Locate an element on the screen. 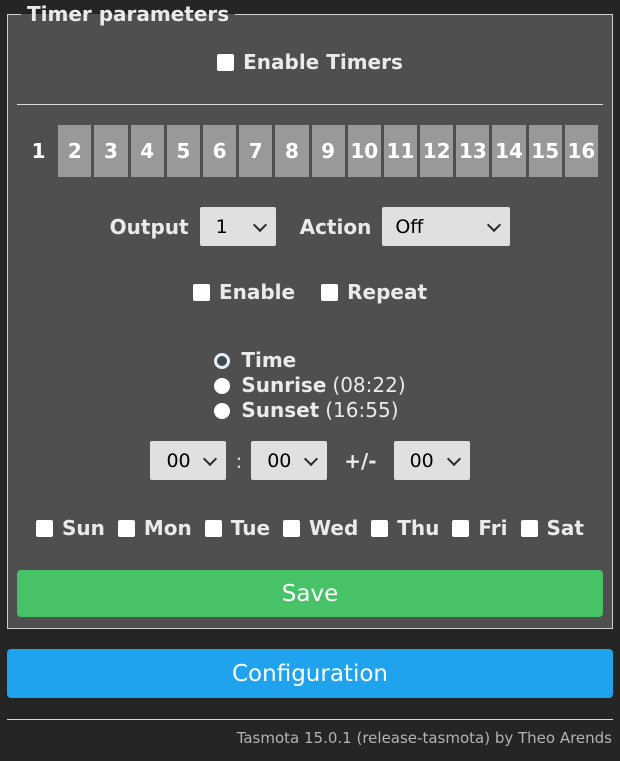  day-fri-checkbox is located at coordinates (461, 528).